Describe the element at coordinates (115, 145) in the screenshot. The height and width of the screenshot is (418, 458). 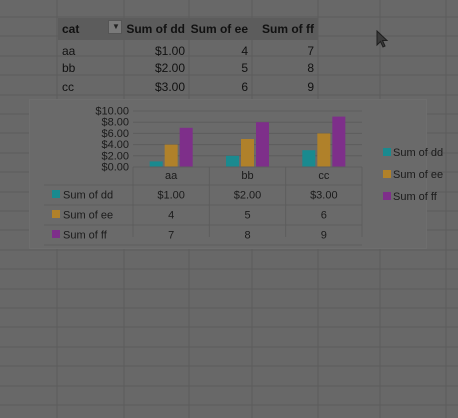
I see `y-tick-label: $4.00` at that location.